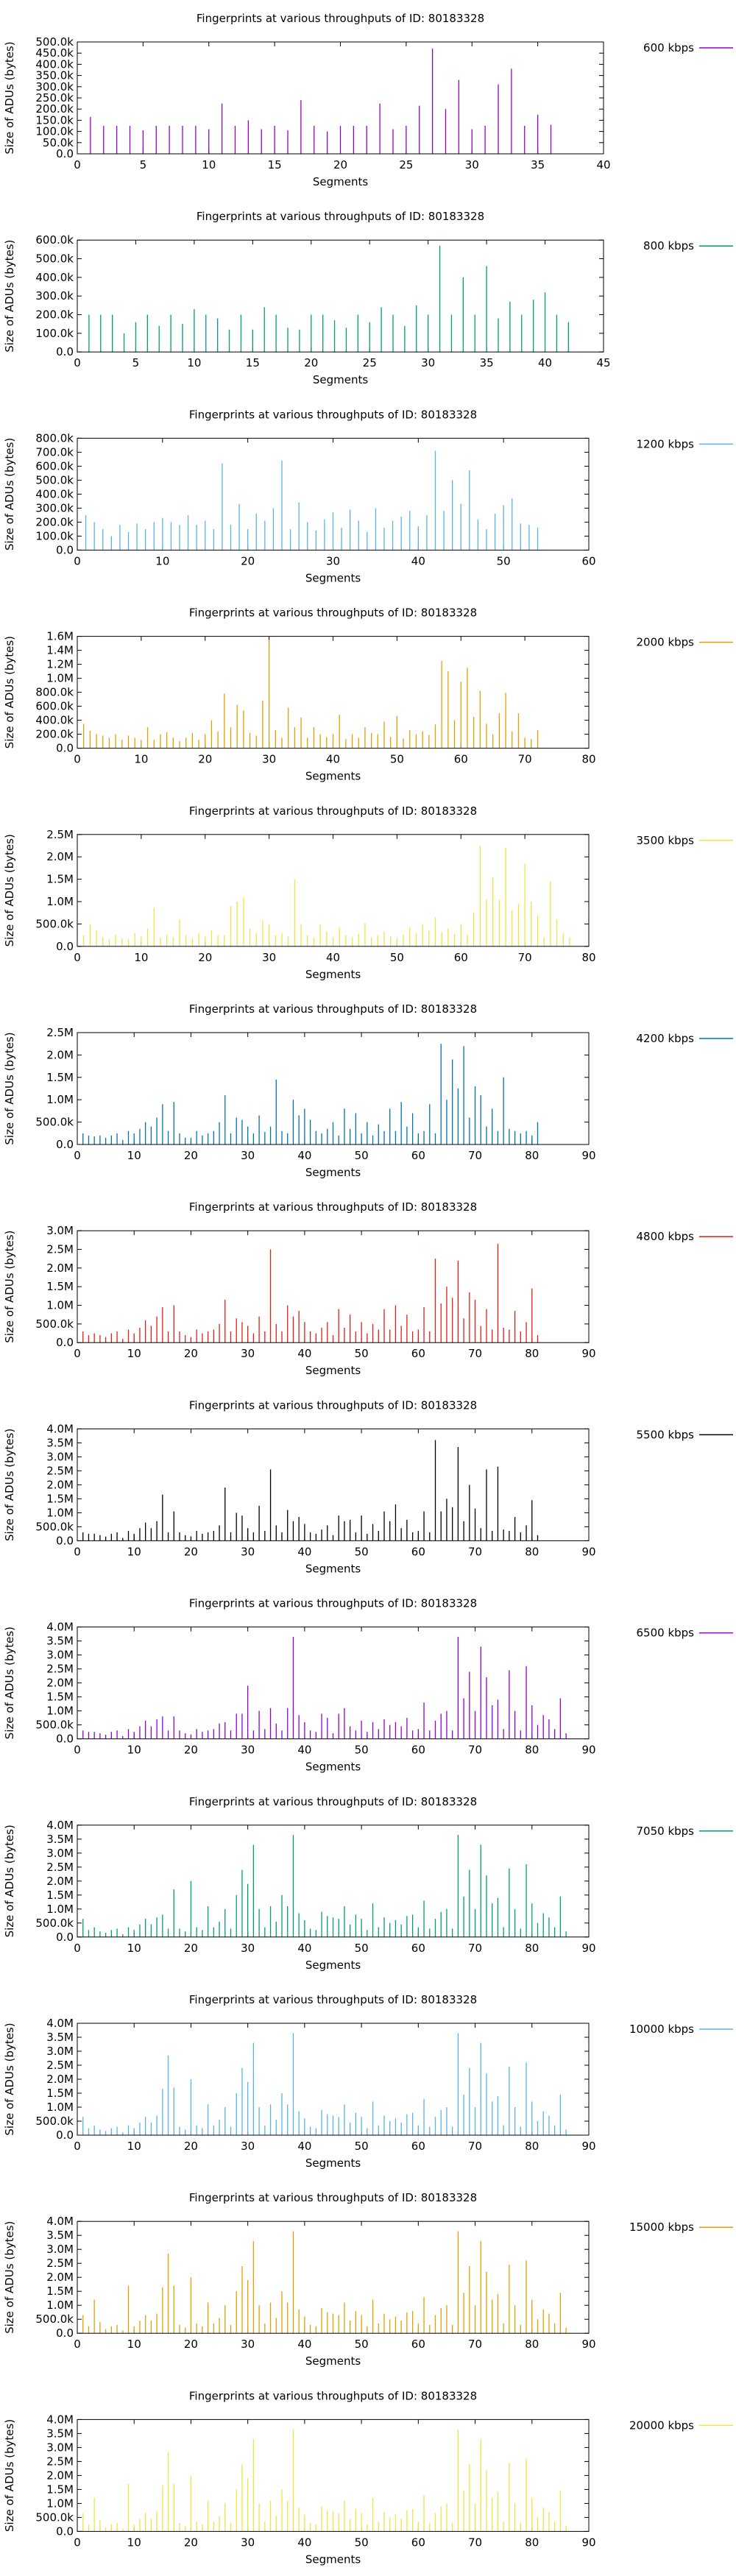  Describe the element at coordinates (54, 493) in the screenshot. I see `y-tick-label: 400.0k` at that location.